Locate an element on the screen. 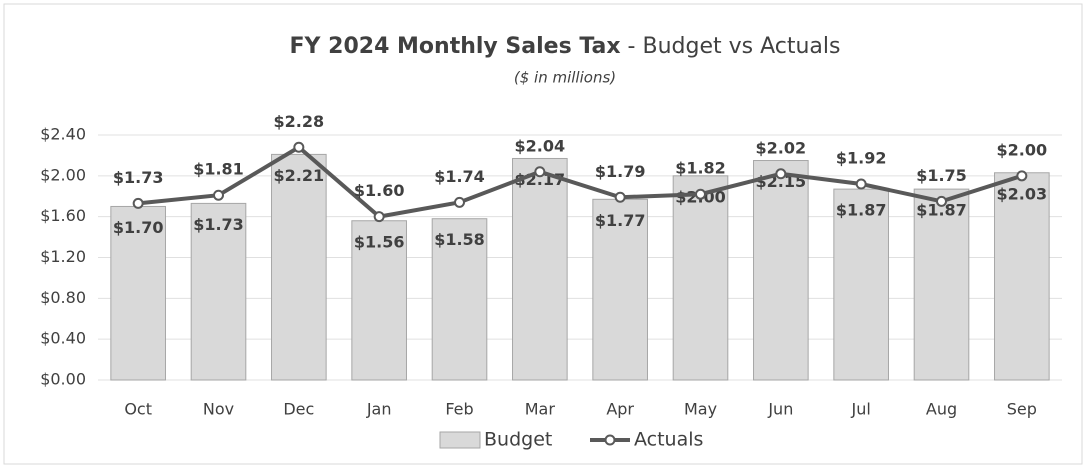 This screenshot has height=468, width=1086. line-value-label: $2.04 is located at coordinates (540, 145).